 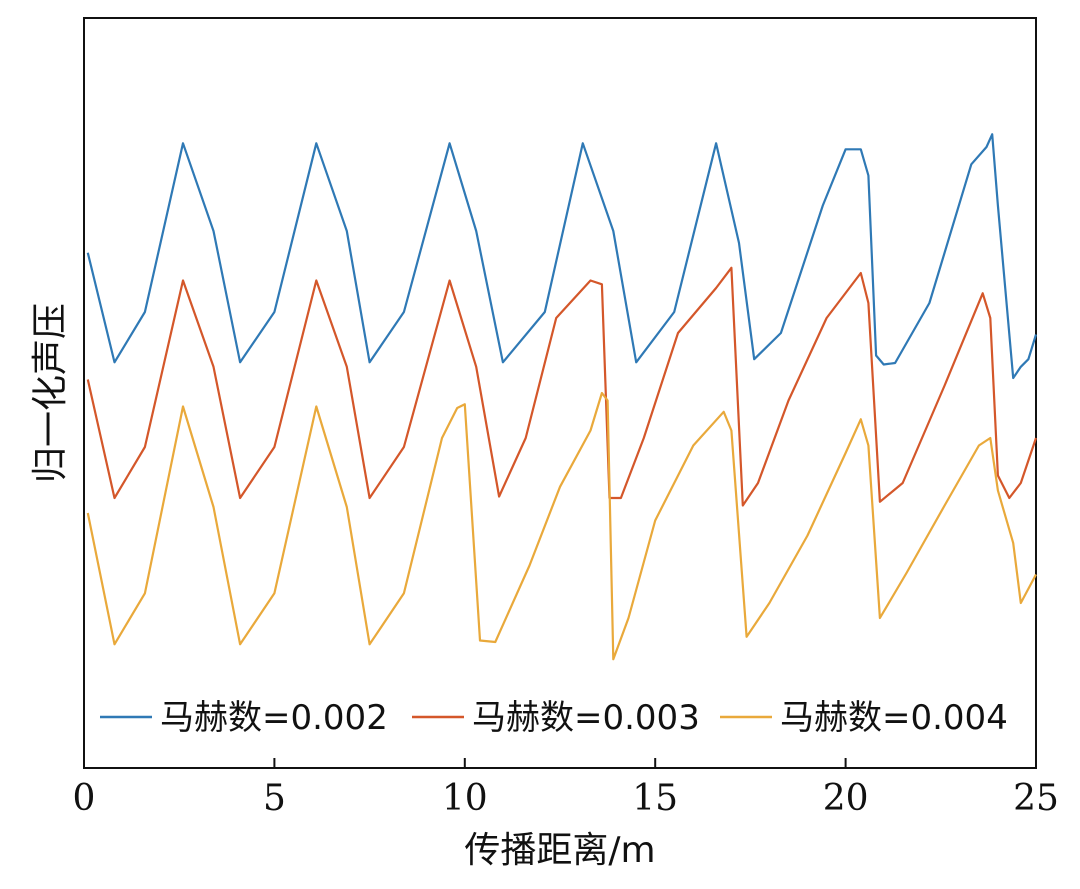 I want to click on legend: 马赫数=0.002 马赫数=0.003 马赫数=0.004, so click(x=554, y=718).